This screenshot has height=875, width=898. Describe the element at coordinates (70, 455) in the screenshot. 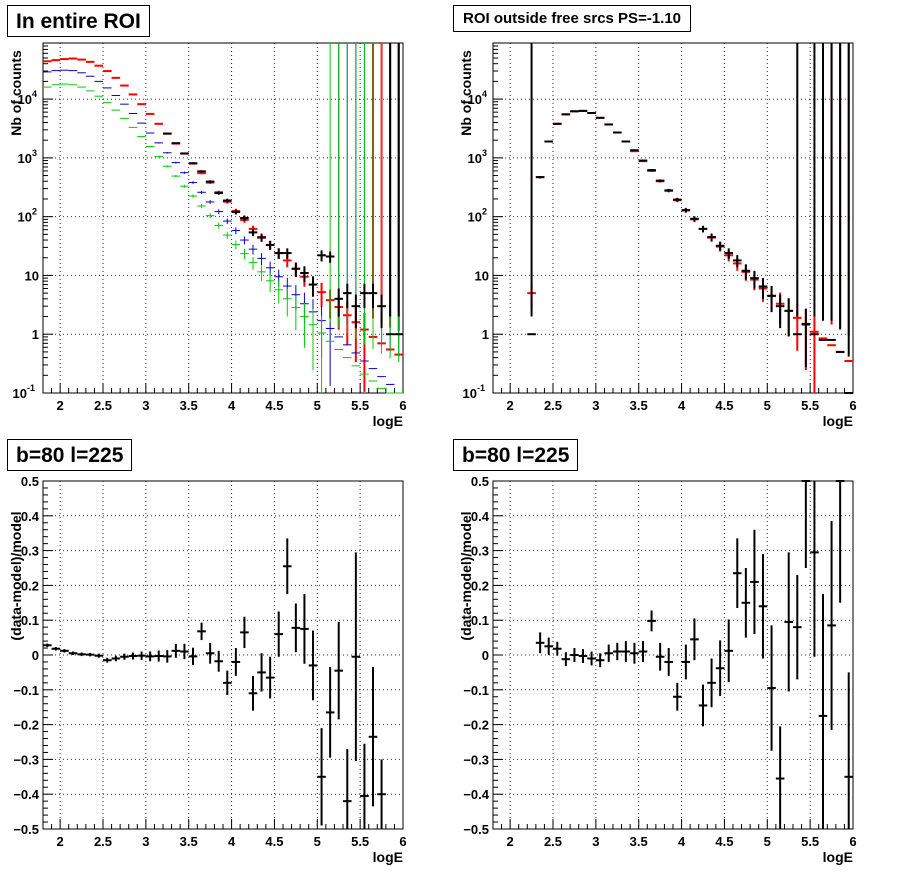

I see `pad-3-title: b=80 l=225` at that location.